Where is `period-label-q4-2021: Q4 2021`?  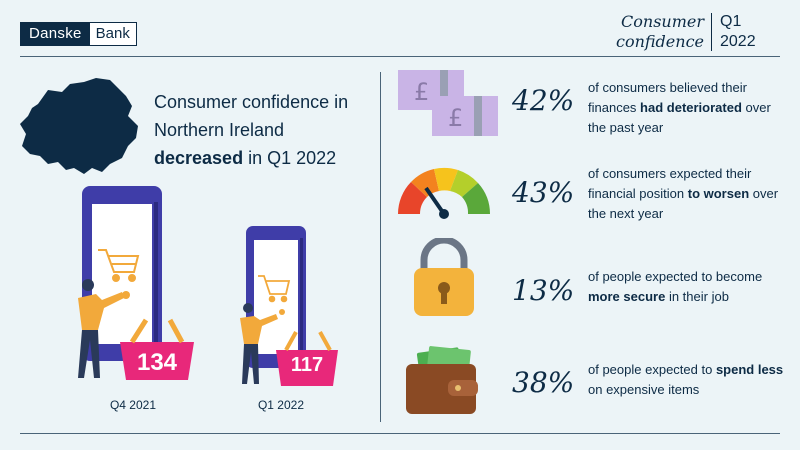
period-label-q4-2021: Q4 2021 is located at coordinates (133, 405).